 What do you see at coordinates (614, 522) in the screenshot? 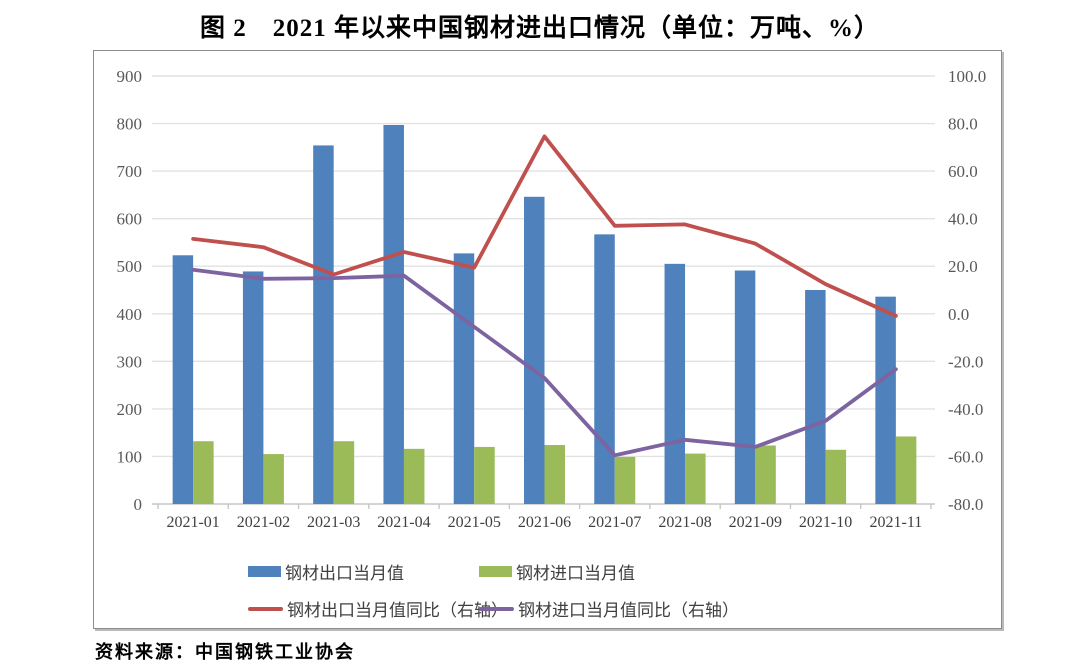
I see `svg-text: 2021-07` at bounding box center [614, 522].